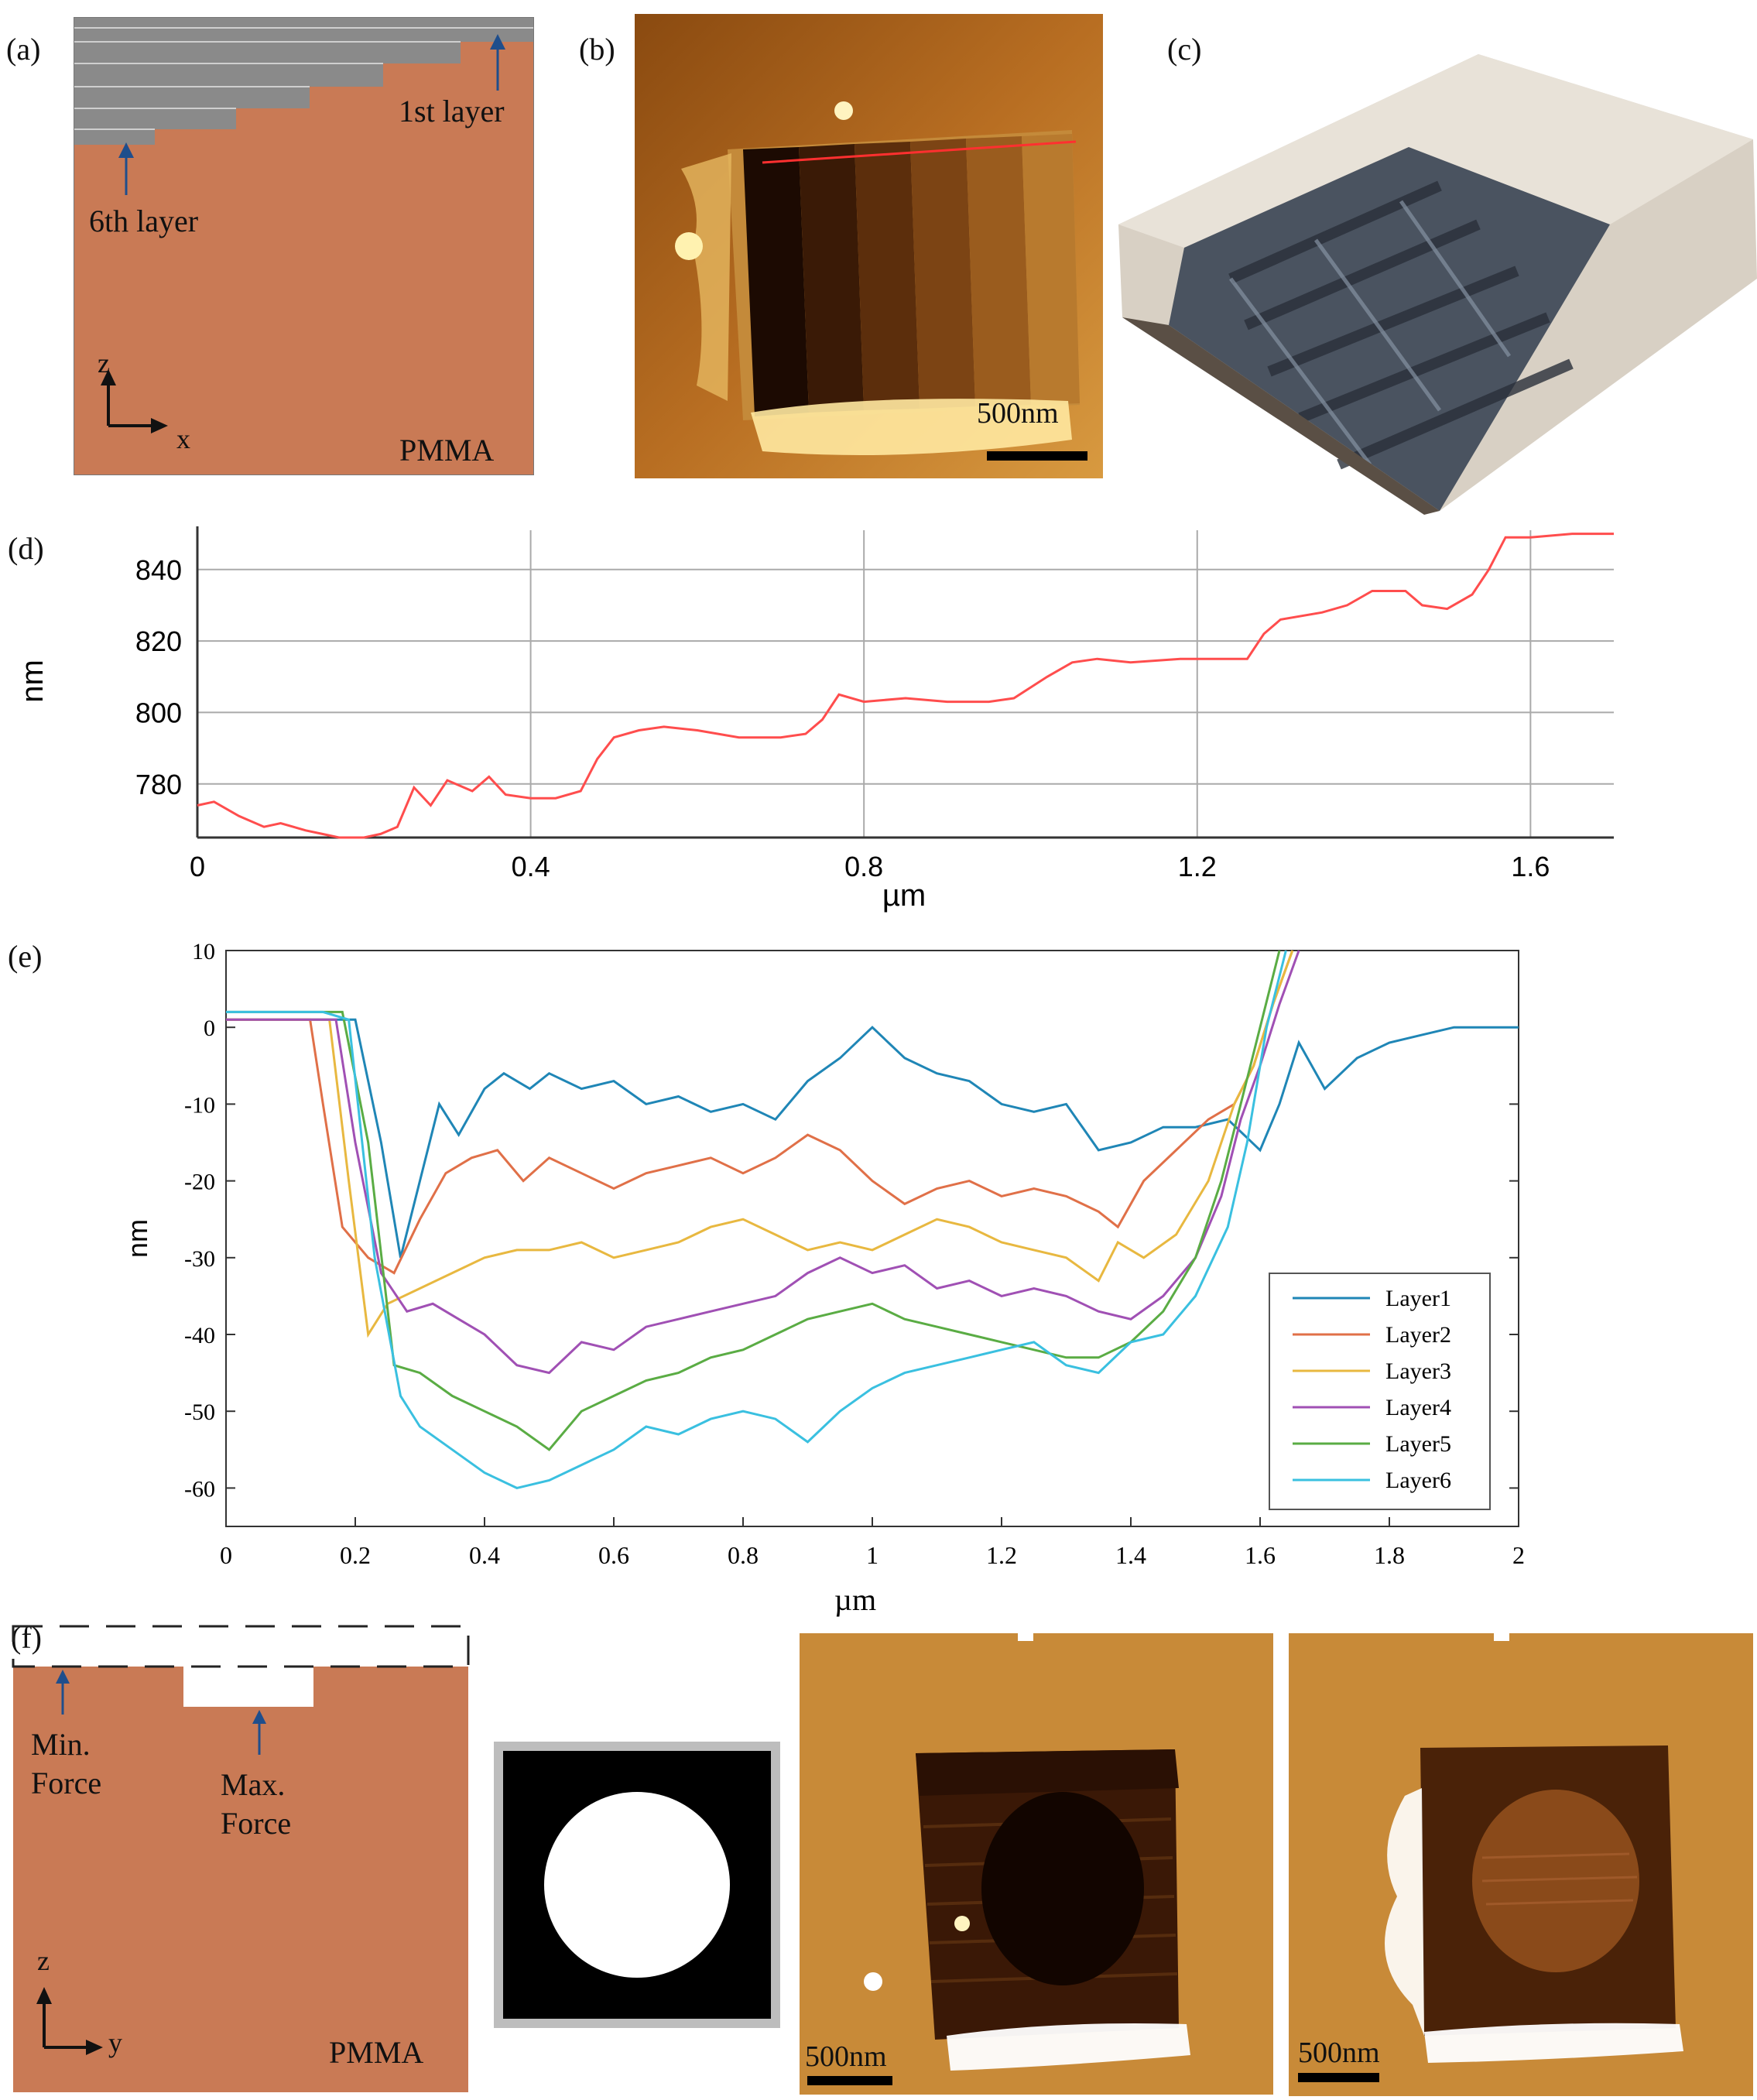 The image size is (1757, 2100). What do you see at coordinates (1418, 1444) in the screenshot?
I see `legend-entry: Layer5` at bounding box center [1418, 1444].